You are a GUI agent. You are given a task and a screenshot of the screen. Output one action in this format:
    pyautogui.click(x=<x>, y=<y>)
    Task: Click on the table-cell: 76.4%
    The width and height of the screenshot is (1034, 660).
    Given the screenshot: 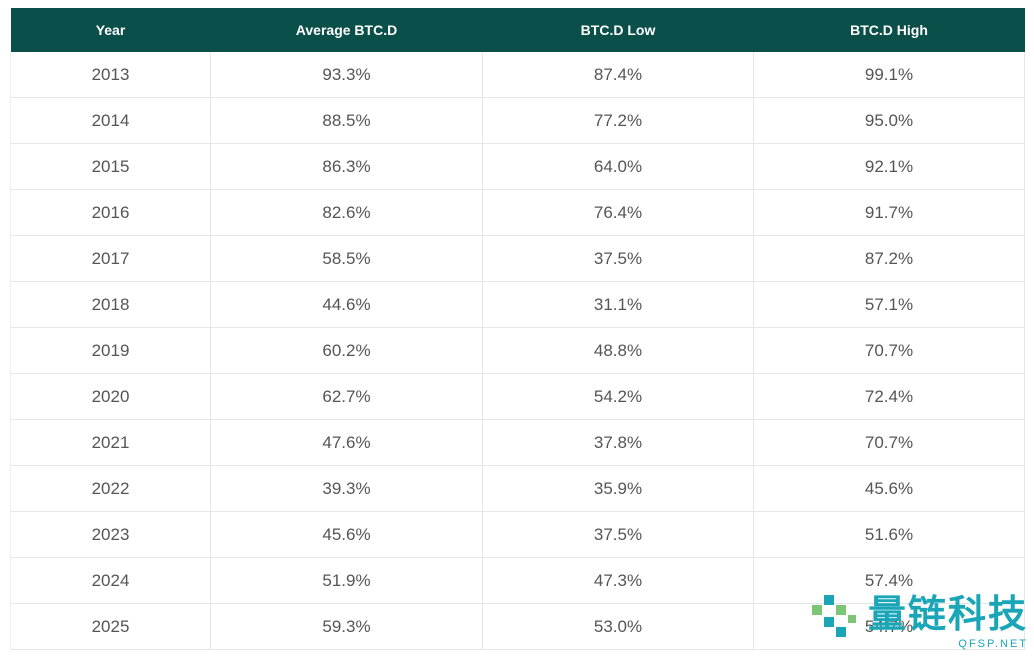 What is the action you would take?
    pyautogui.click(x=618, y=212)
    